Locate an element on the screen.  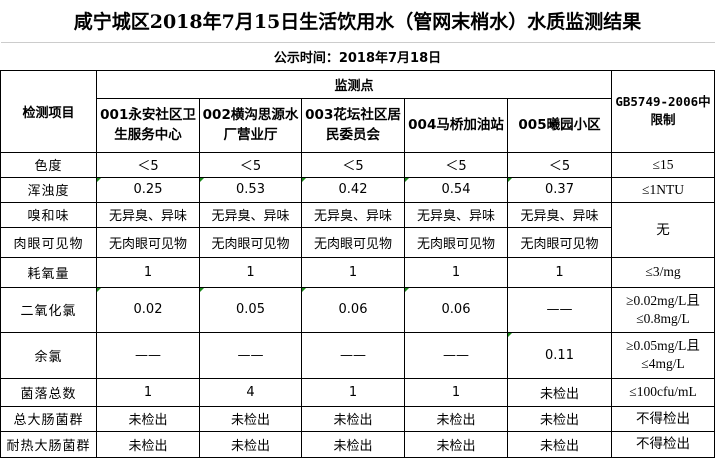
value-cell: 0.37 is located at coordinates (559, 189).